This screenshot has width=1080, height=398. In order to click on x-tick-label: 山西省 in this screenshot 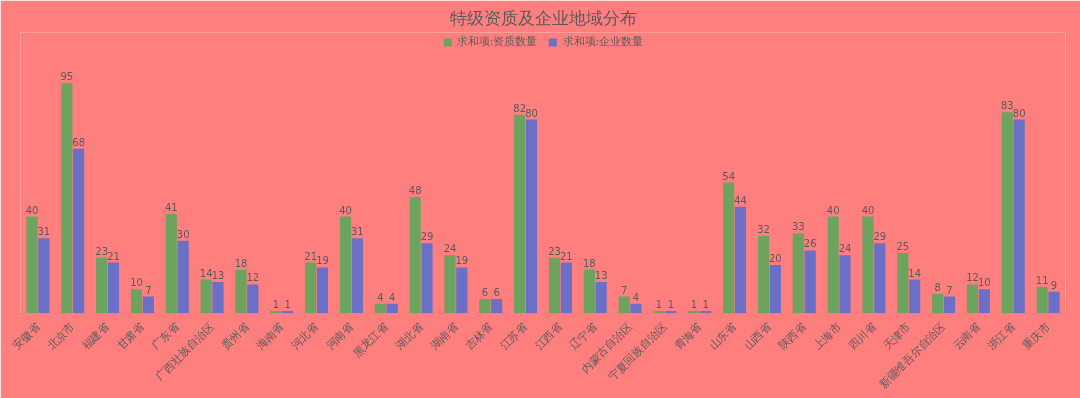, I will do `click(758, 336)`.